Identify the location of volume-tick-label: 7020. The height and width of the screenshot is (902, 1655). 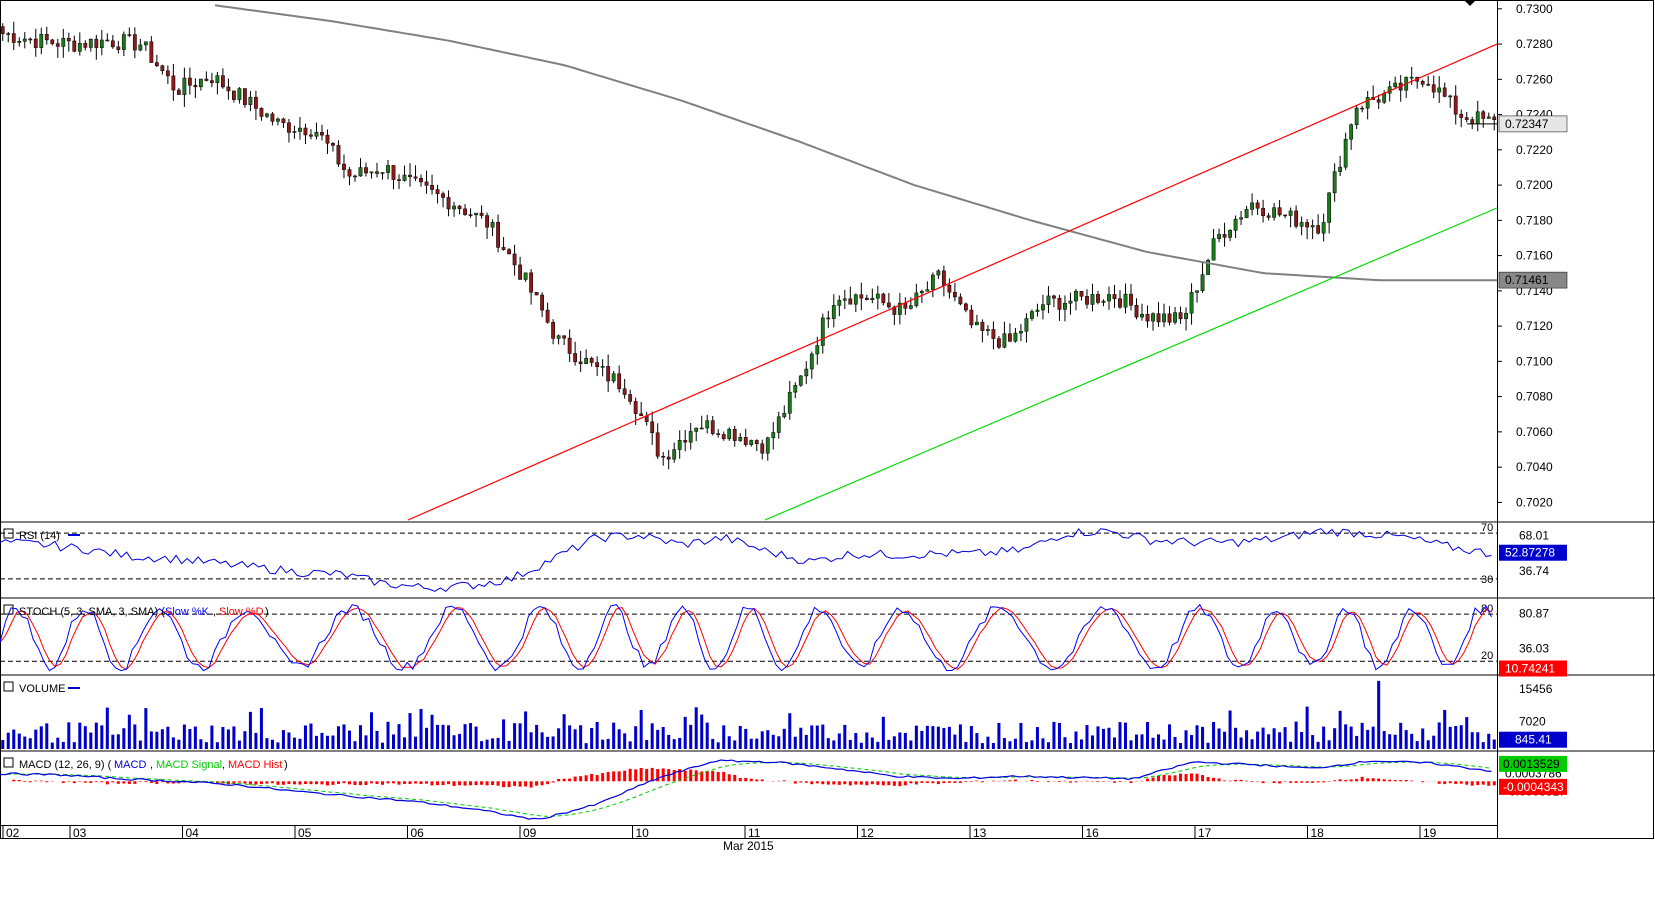
(1532, 722).